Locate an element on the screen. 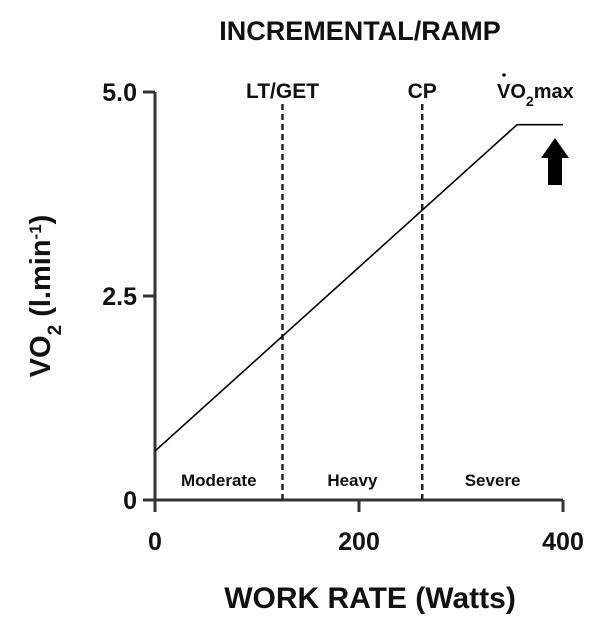 The height and width of the screenshot is (617, 592). domain-label: Severe is located at coordinates (493, 480).